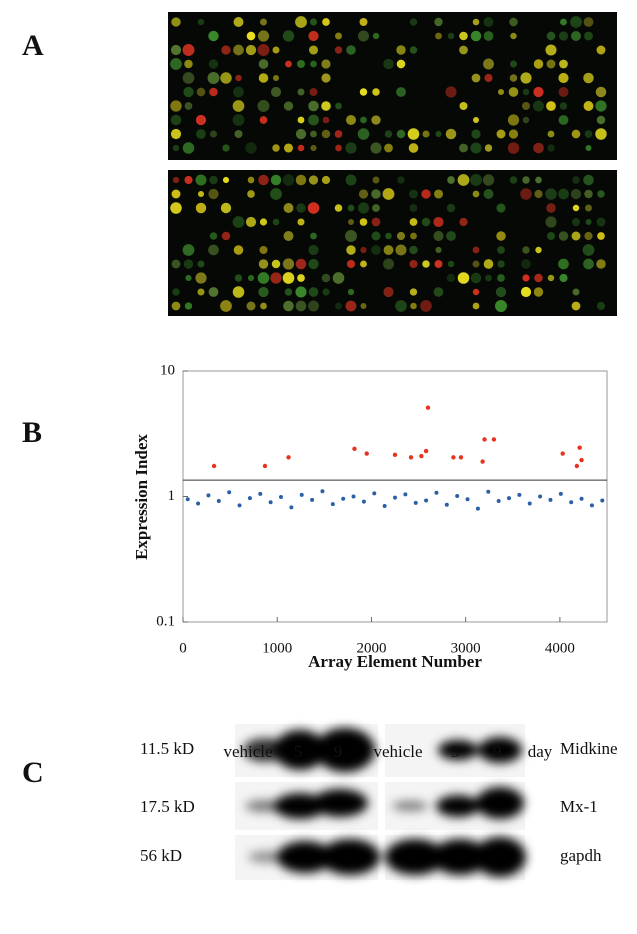 The width and height of the screenshot is (637, 934). Describe the element at coordinates (579, 806) in the screenshot. I see `protein-label: Mx-1` at that location.